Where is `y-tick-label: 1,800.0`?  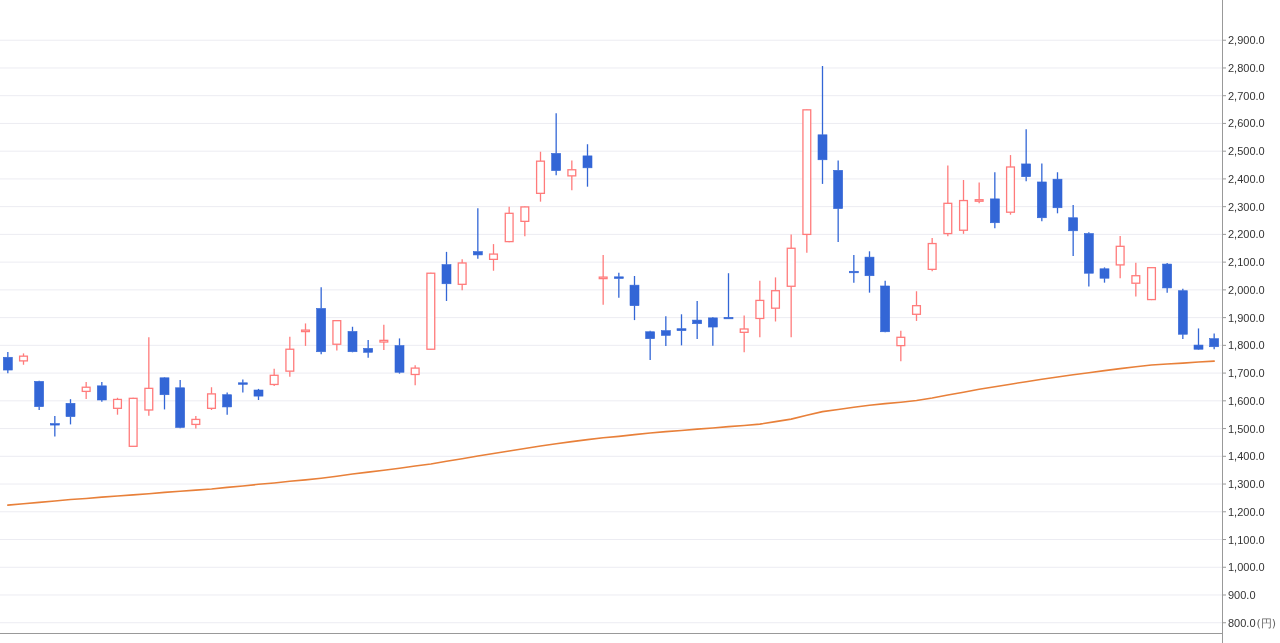 y-tick-label: 1,800.0 is located at coordinates (1246, 345).